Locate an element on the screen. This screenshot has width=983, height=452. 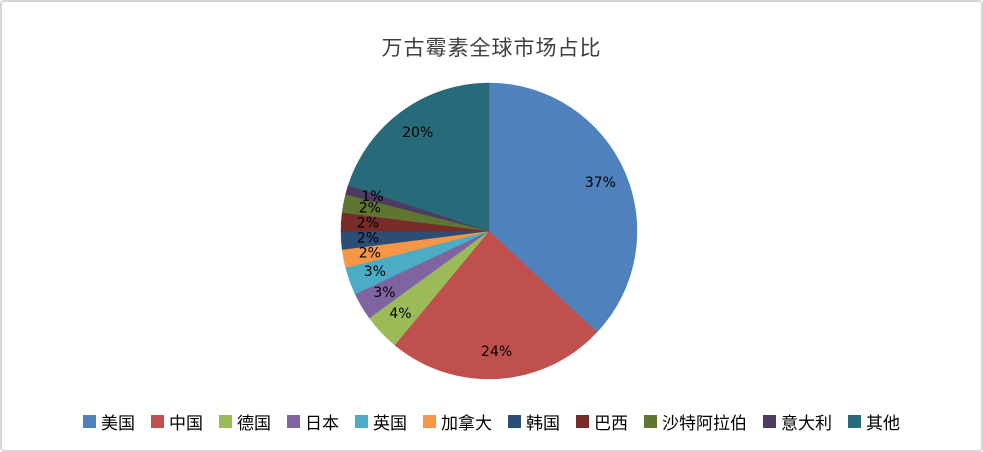
legend-item-6: 韩国 is located at coordinates (534, 421).